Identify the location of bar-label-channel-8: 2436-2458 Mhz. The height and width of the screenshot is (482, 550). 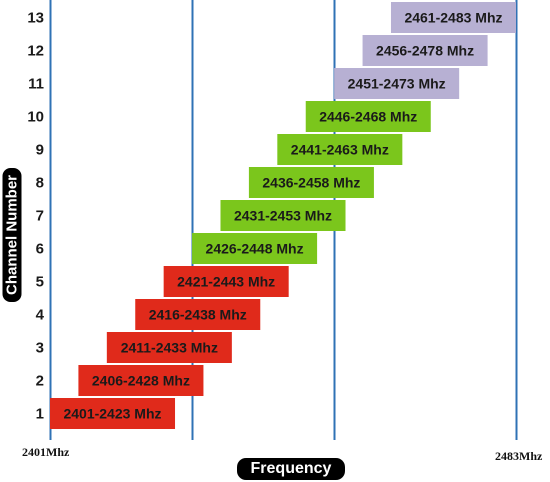
(311, 183).